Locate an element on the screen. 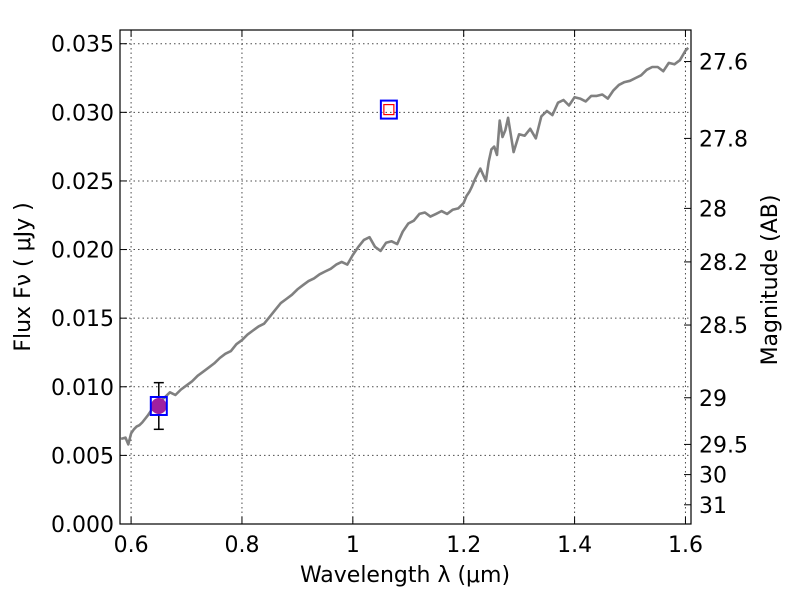  y-tick-label: 0.030 is located at coordinates (82, 113).